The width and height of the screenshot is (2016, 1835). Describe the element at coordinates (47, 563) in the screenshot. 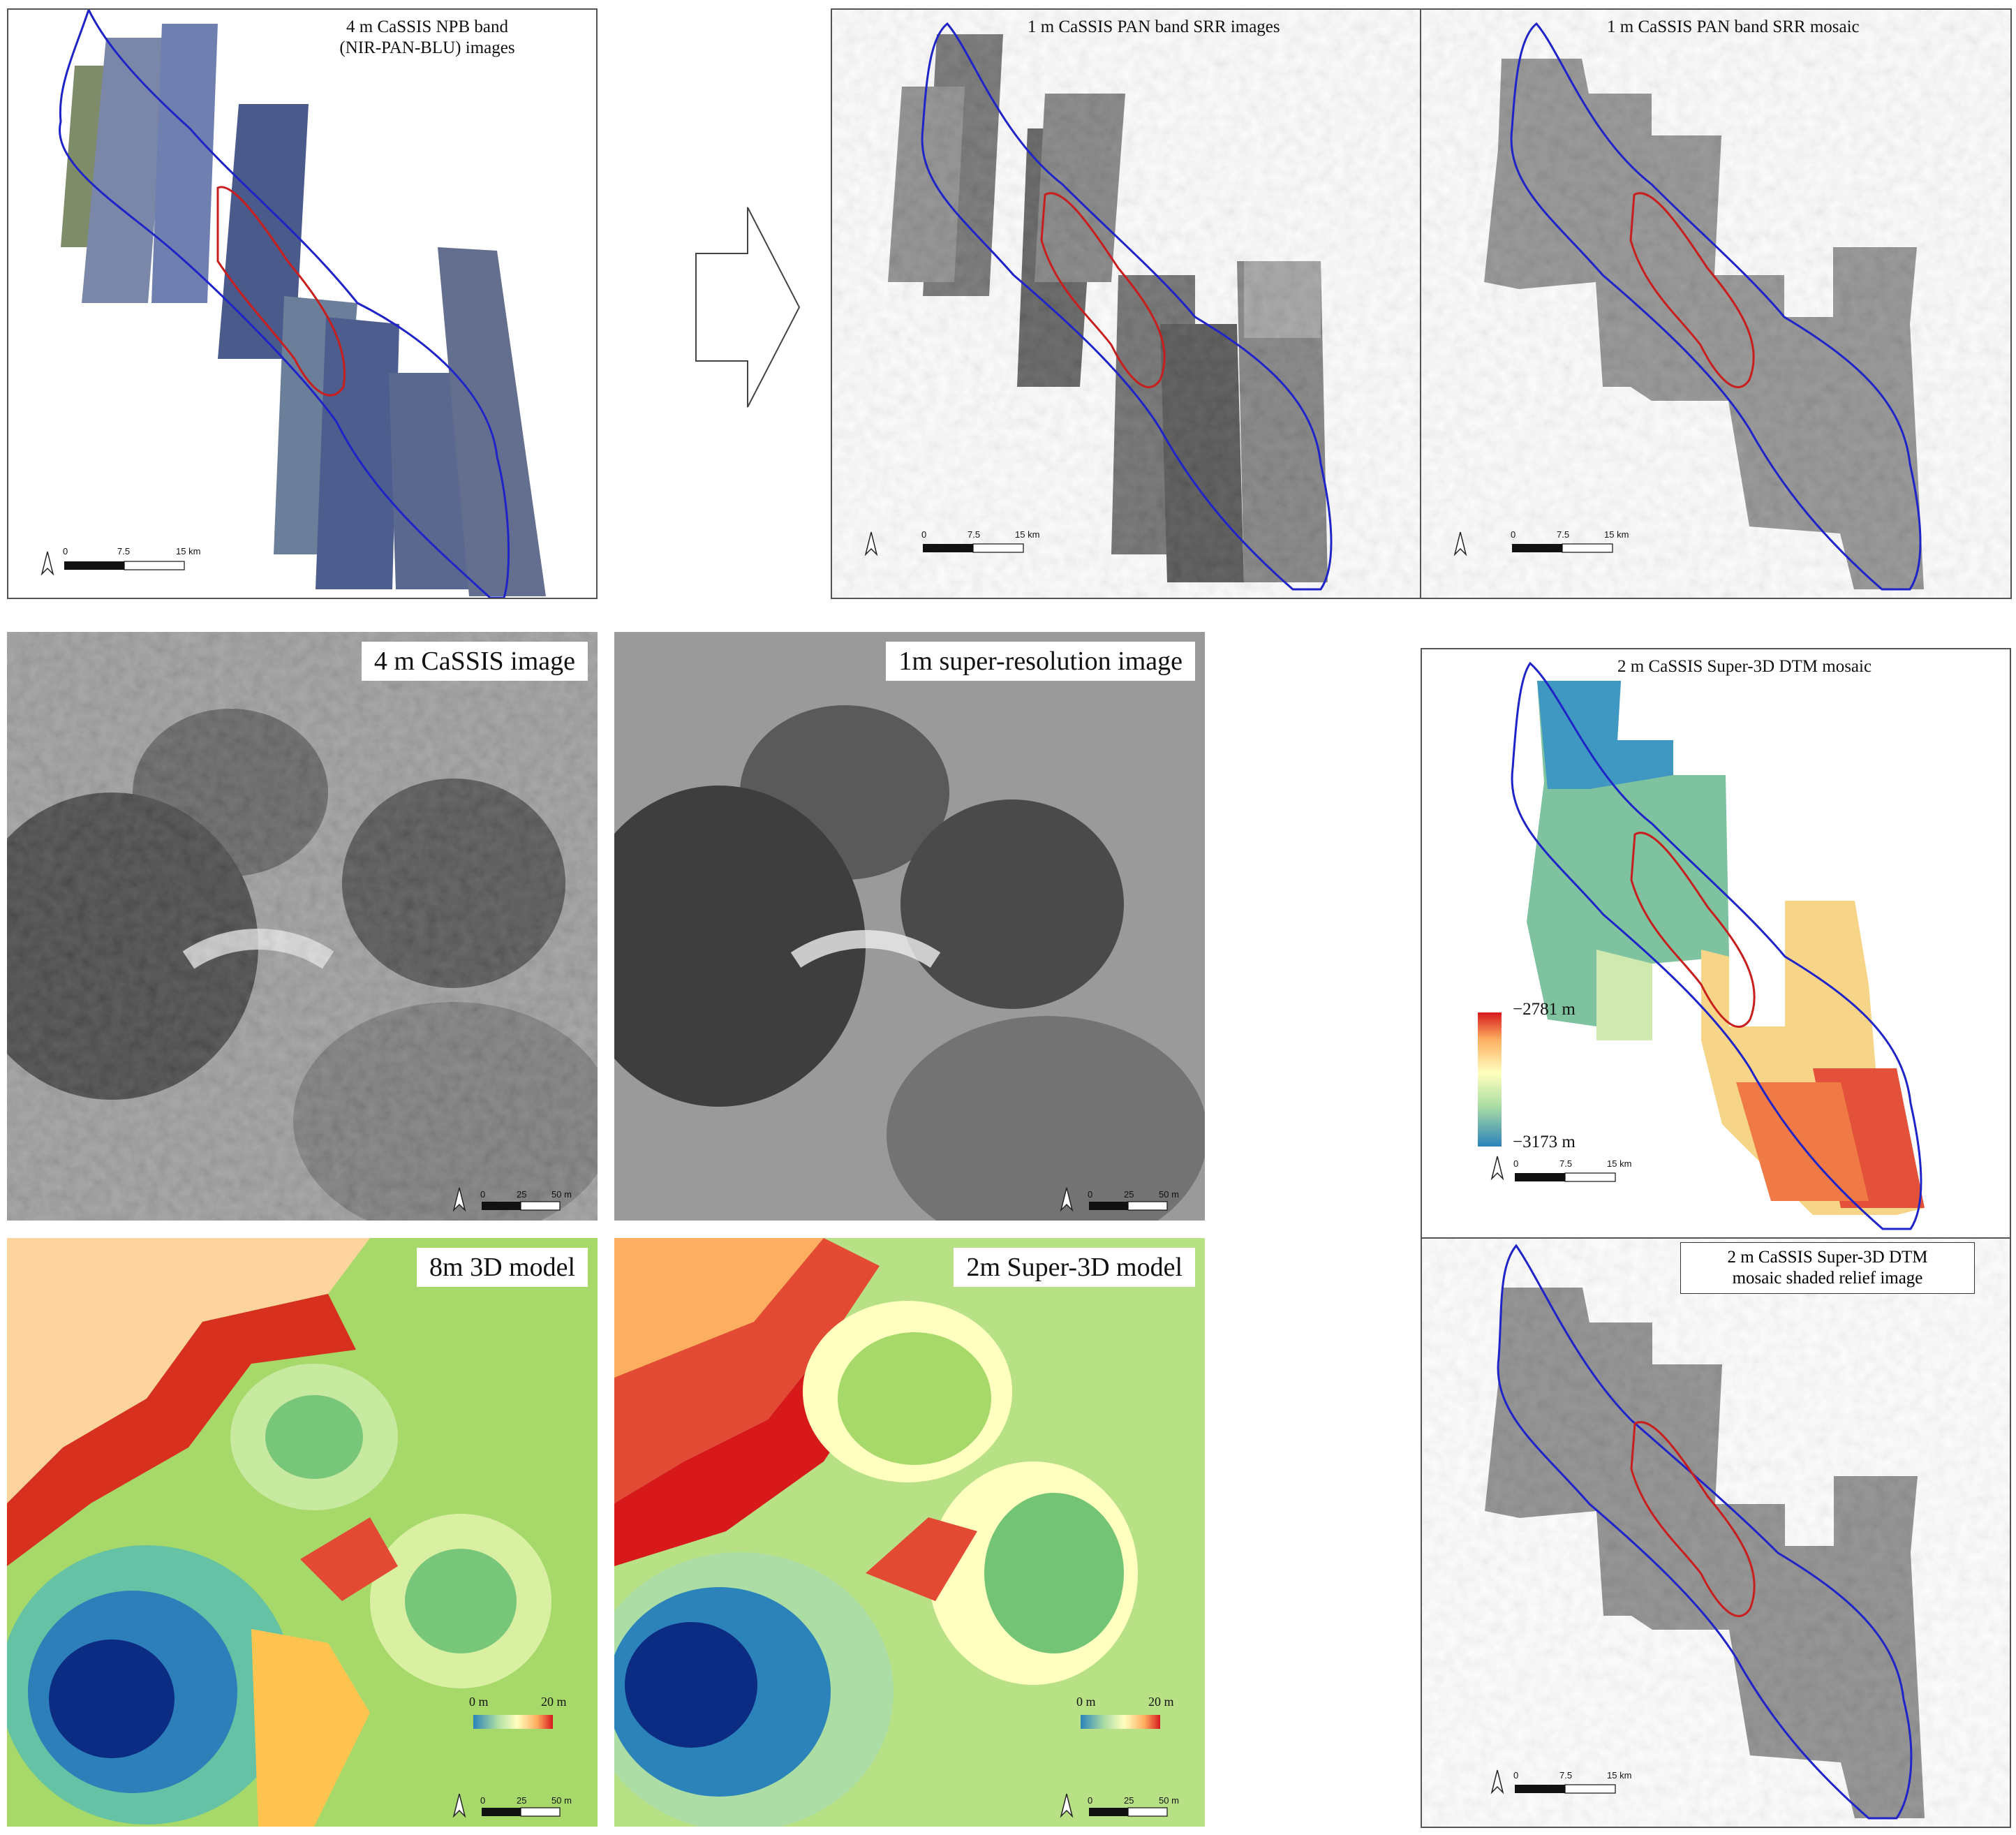

I see `north-arrow` at that location.